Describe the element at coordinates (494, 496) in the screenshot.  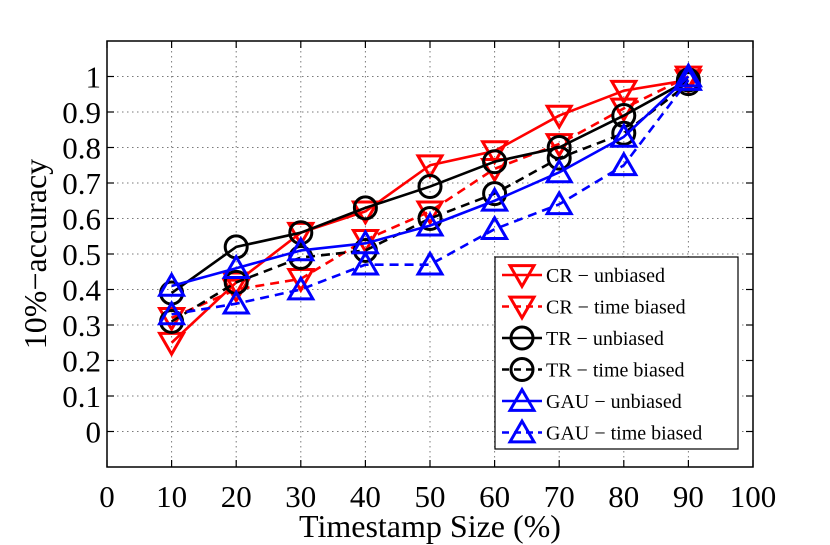
I see `x-tick-label: 60` at that location.